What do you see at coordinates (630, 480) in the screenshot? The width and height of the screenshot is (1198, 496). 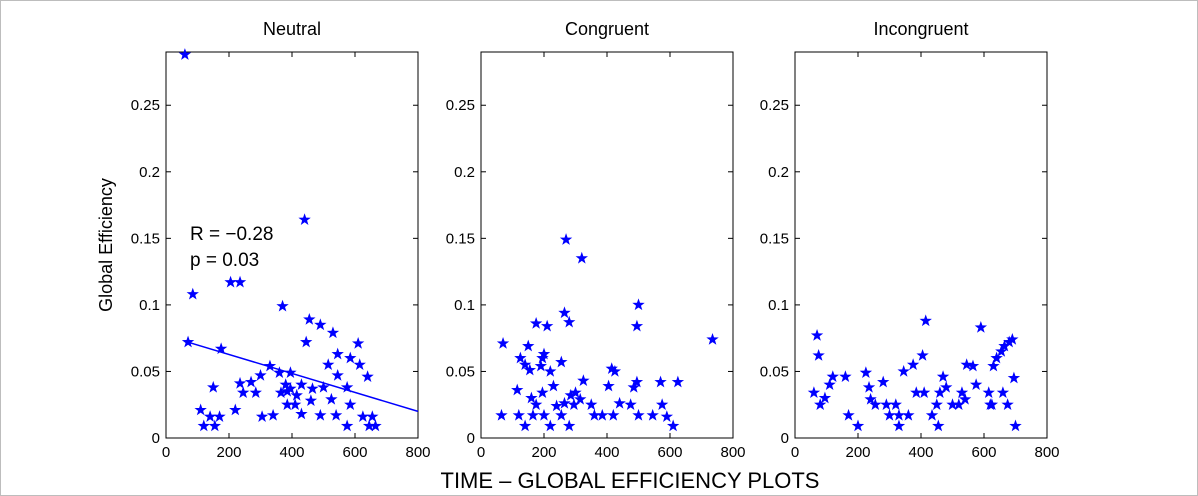 I see `figure-caption: TIME – GLOBAL EFFICIENCY PLOTS` at bounding box center [630, 480].